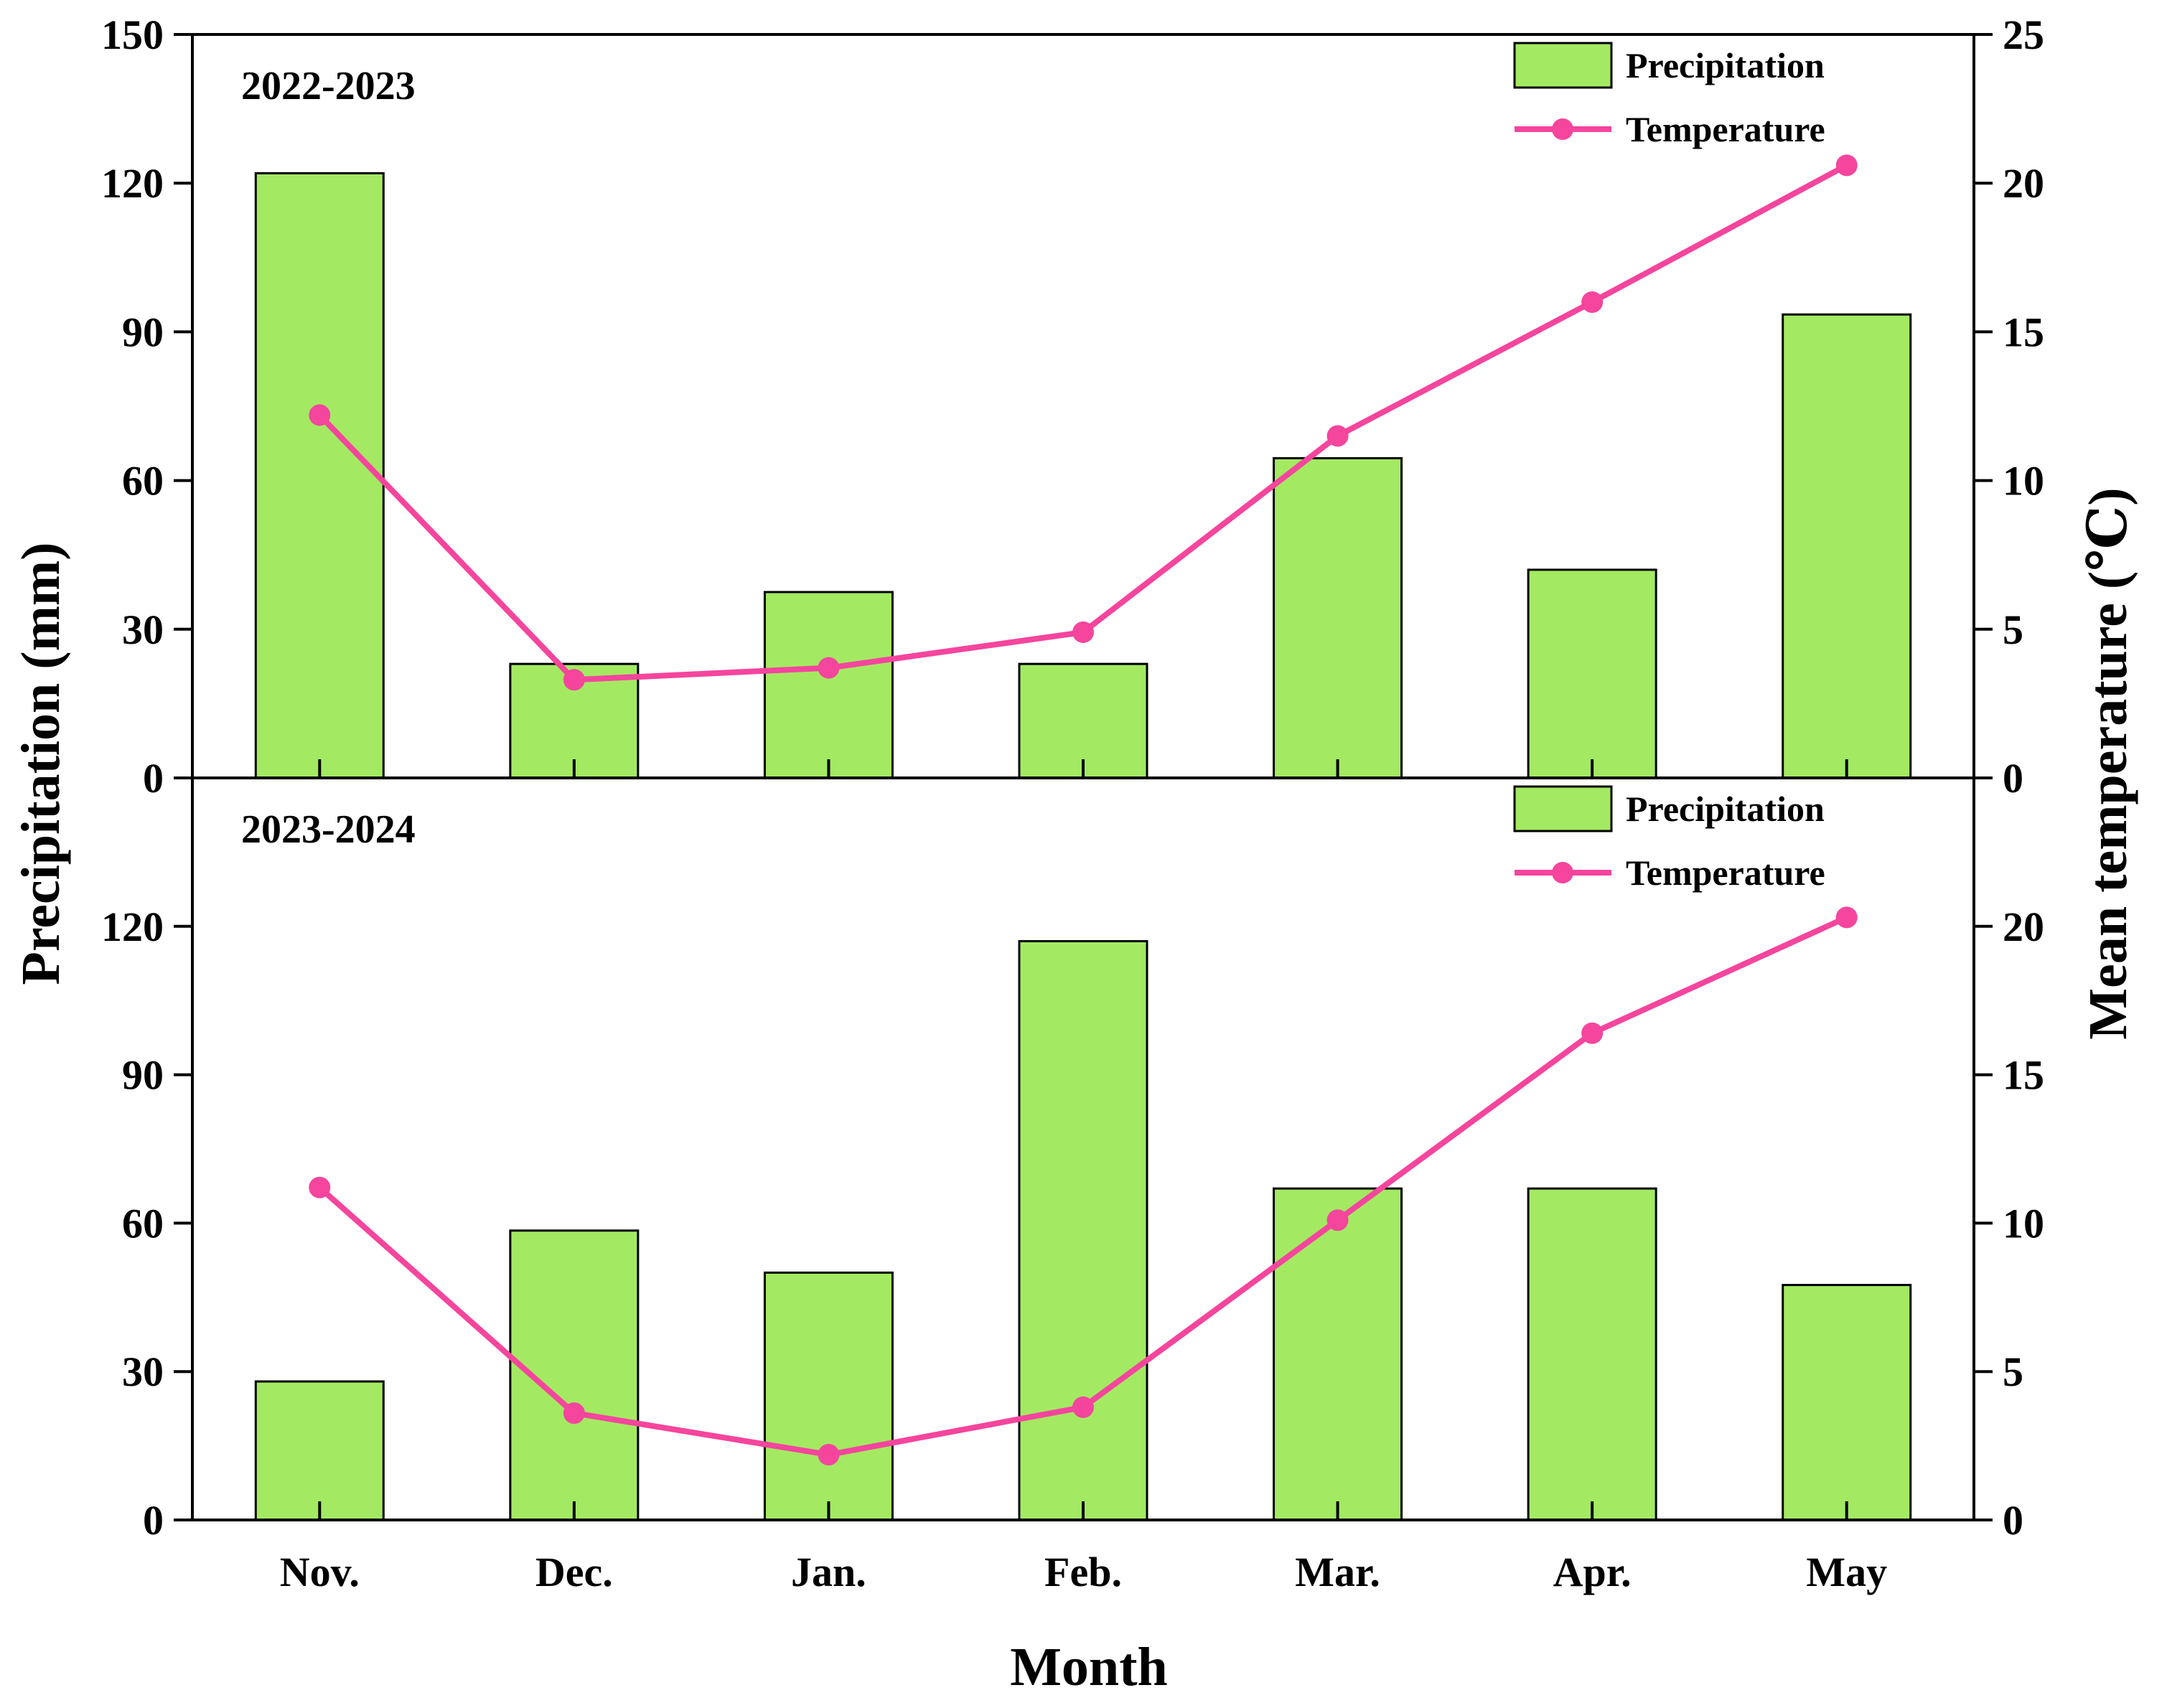  I want to click on x-tick-label: May, so click(1846, 1572).